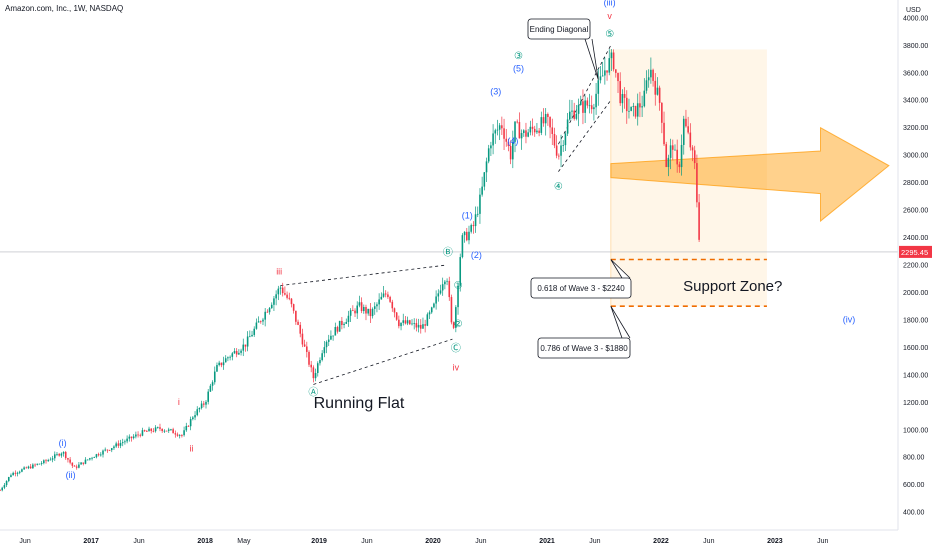 The height and width of the screenshot is (550, 932). Describe the element at coordinates (244, 541) in the screenshot. I see `time-tick-label: May` at that location.